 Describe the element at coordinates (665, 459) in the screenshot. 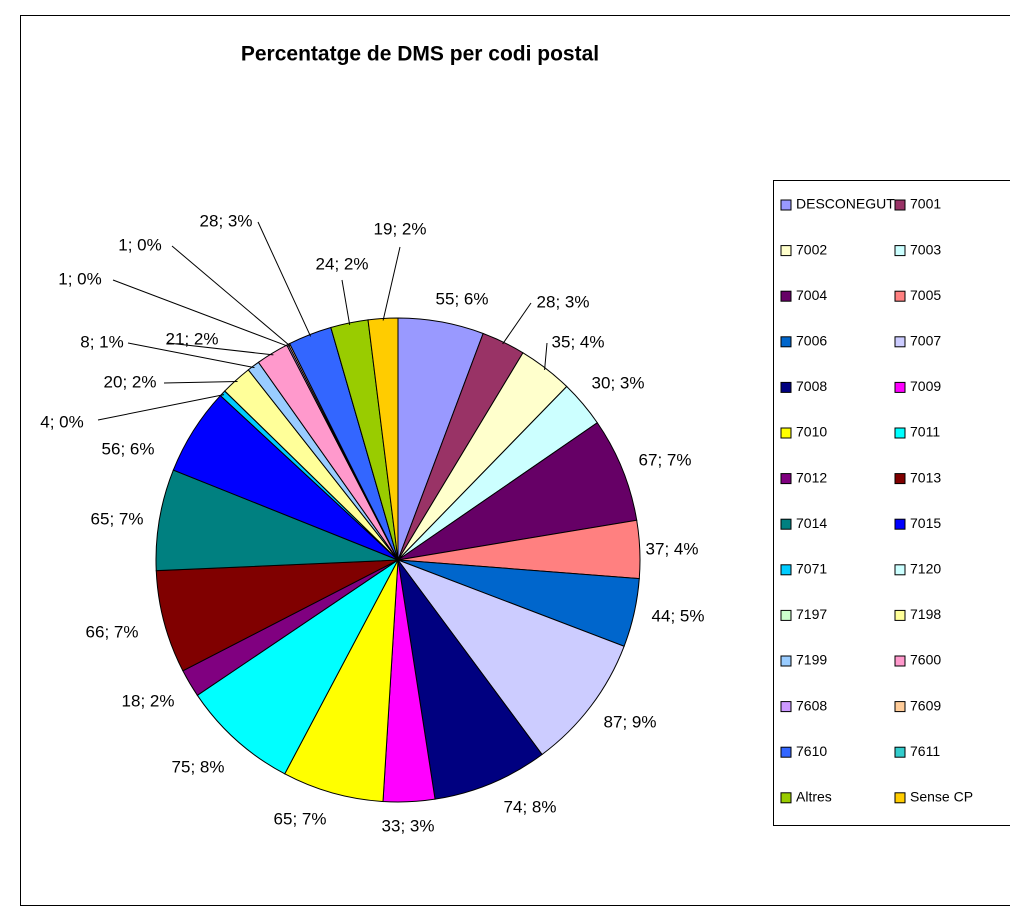

I see `data-label: 67; 7%` at that location.